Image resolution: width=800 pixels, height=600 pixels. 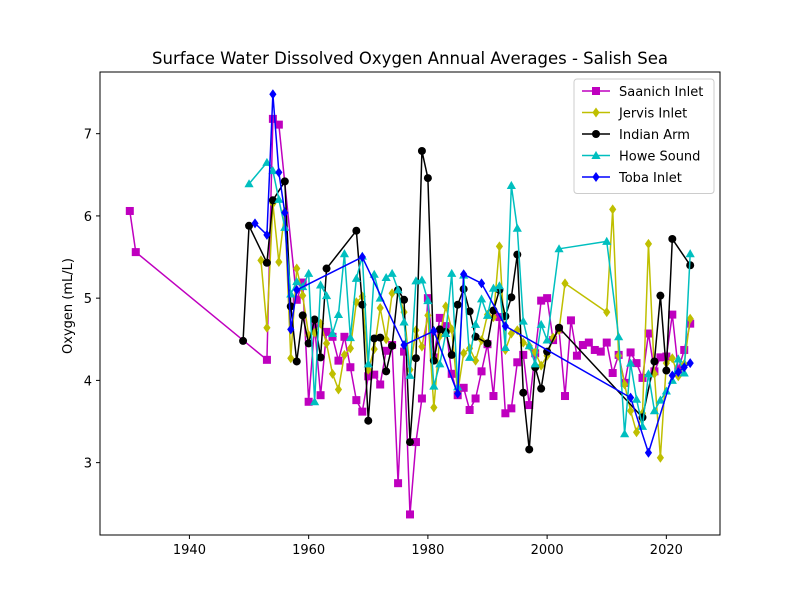 What do you see at coordinates (88, 299) in the screenshot?
I see `y-tick-label: 5` at bounding box center [88, 299].